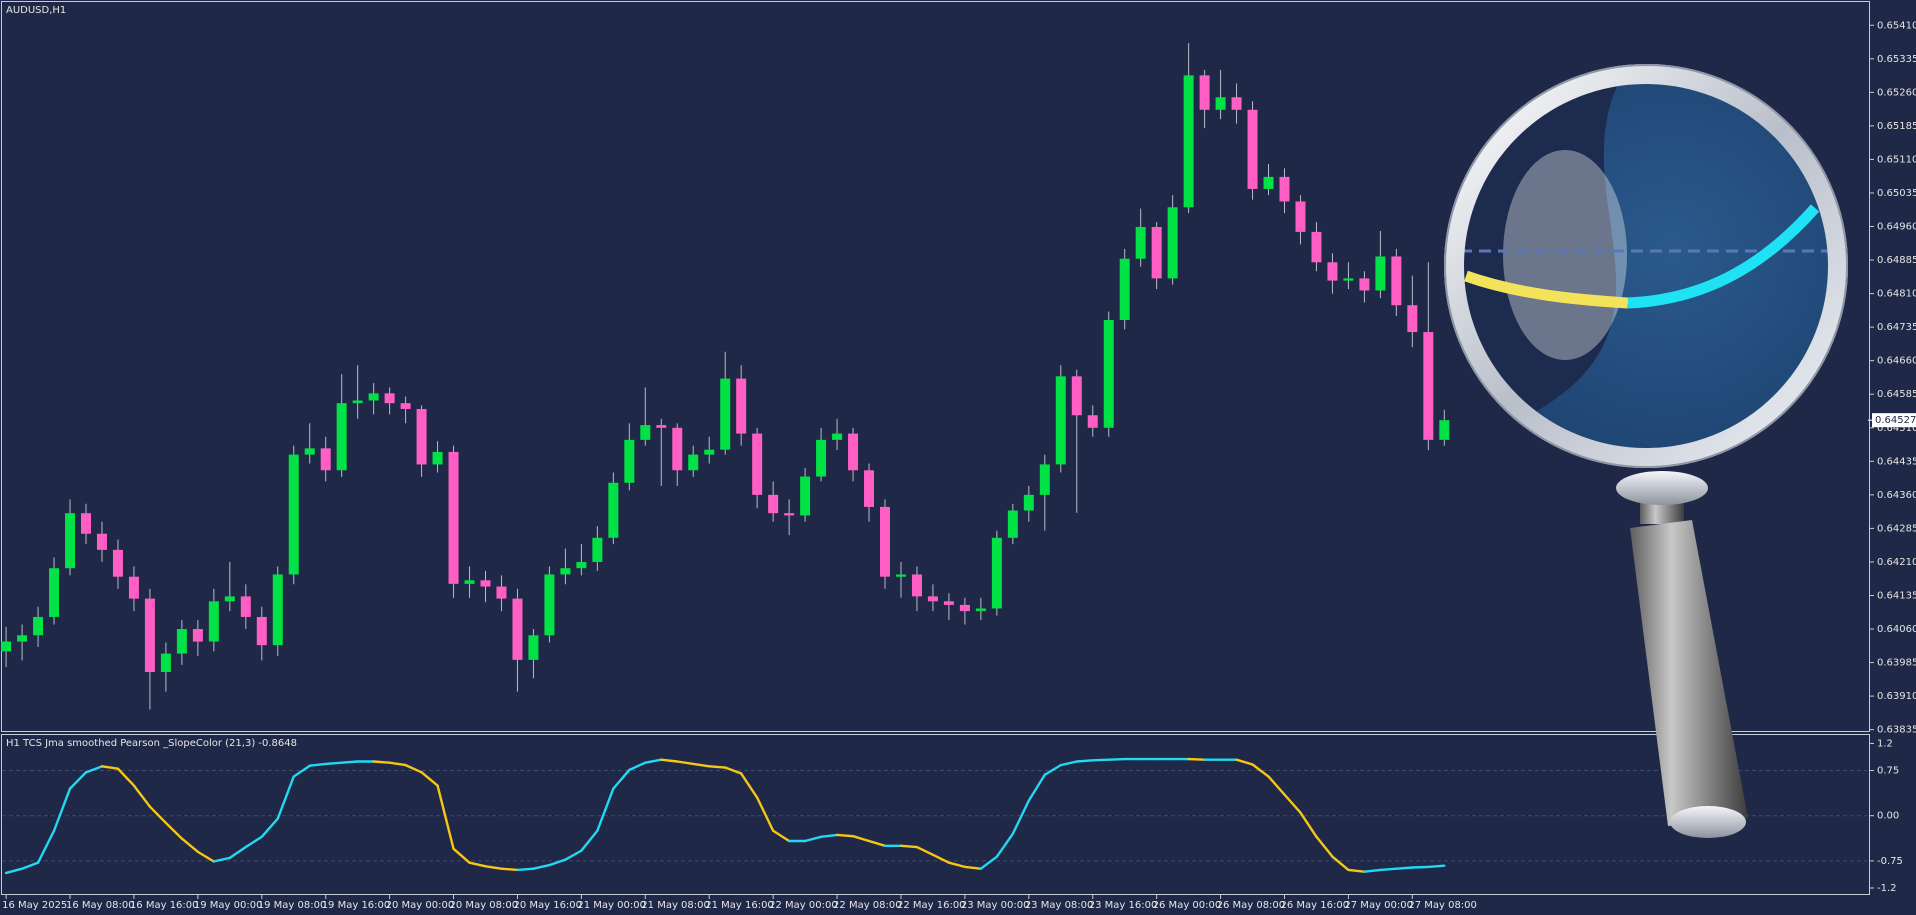  What do you see at coordinates (1896, 159) in the screenshot?
I see `y-tick-label: 0.65110` at bounding box center [1896, 159].